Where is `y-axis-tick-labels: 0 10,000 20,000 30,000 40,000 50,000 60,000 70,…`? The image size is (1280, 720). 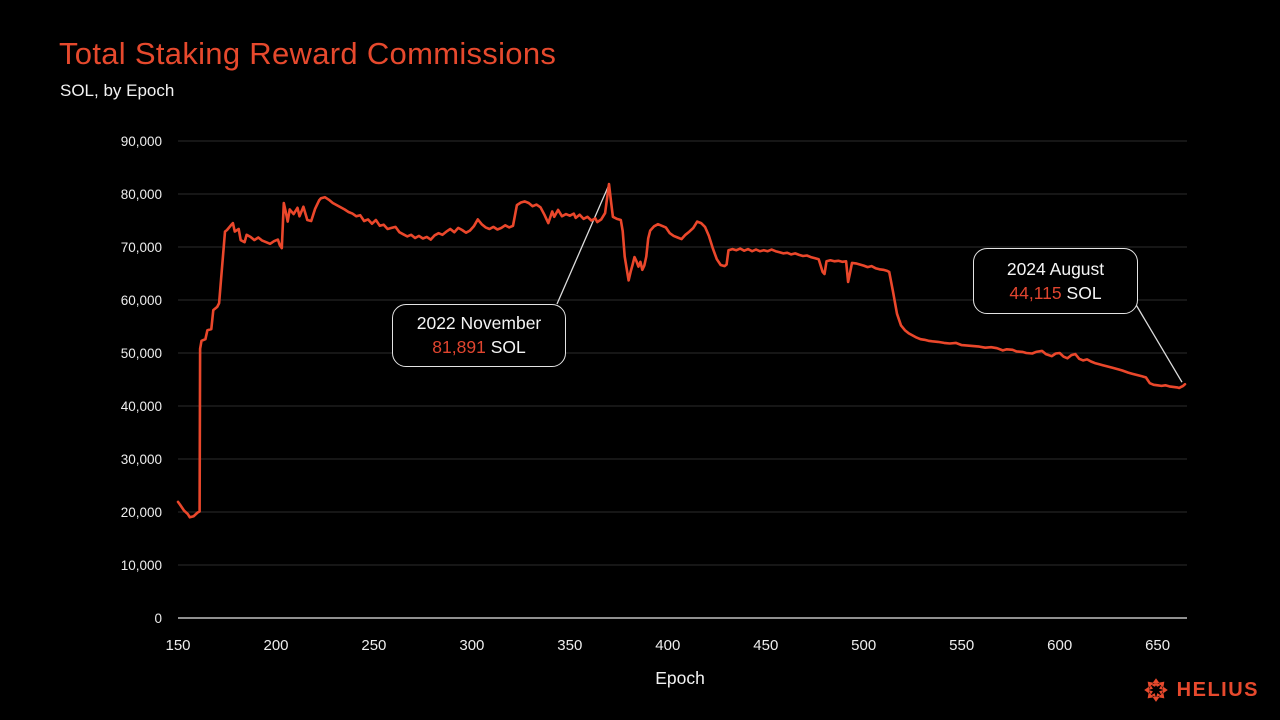 y-axis-tick-labels: 0 10,000 20,000 30,000 40,000 50,000 60,000 70,… is located at coordinates (141, 380).